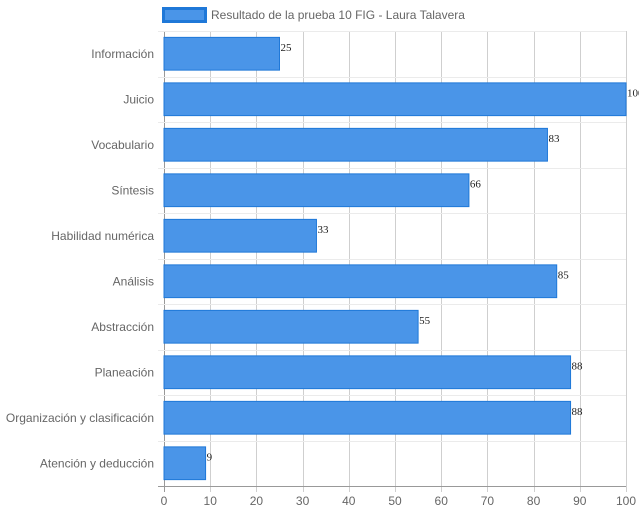 This screenshot has width=639, height=514. What do you see at coordinates (184, 15) in the screenshot?
I see `legend-swatch` at bounding box center [184, 15].